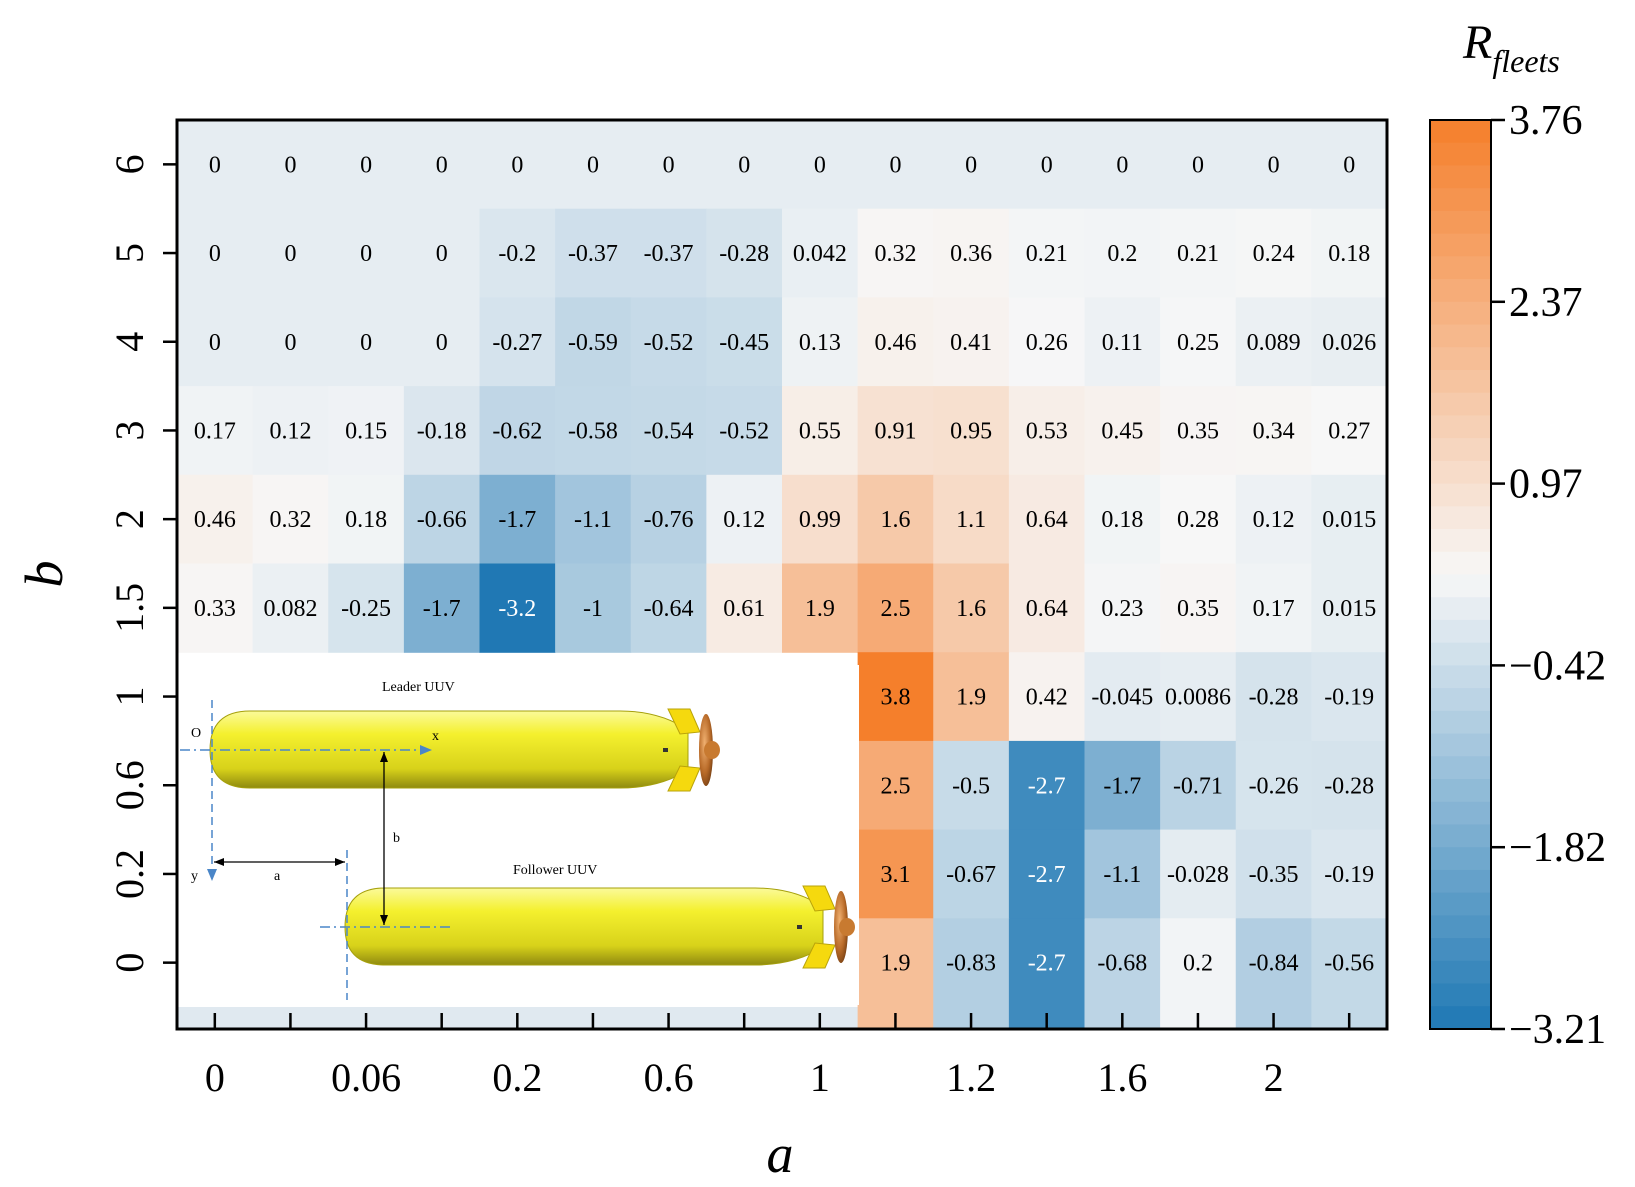 The height and width of the screenshot is (1187, 1635). I want to click on colorbar-tick-label: −3.21, so click(1557, 1030).